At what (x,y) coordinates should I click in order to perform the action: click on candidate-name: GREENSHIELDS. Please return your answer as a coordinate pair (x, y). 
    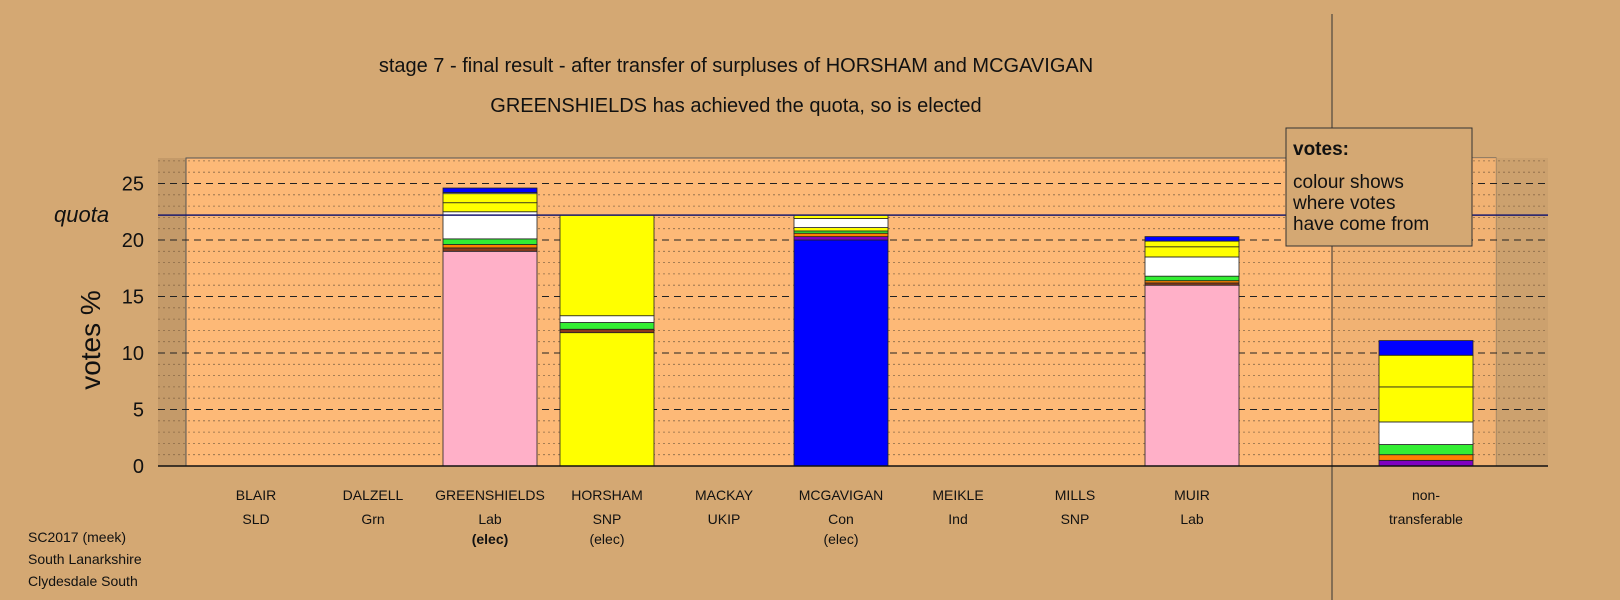
    Looking at the image, I should click on (490, 495).